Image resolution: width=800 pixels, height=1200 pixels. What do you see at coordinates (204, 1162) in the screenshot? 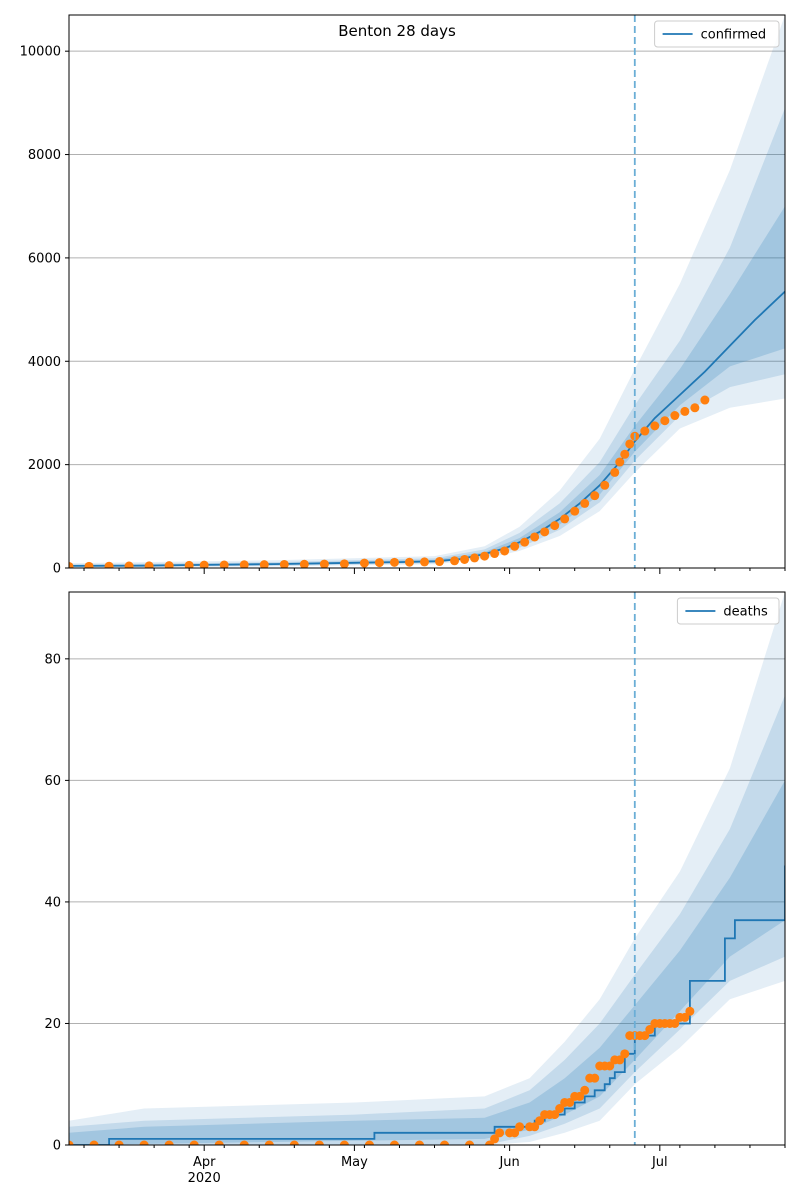
I see `x-tick-label: Apr` at bounding box center [204, 1162].